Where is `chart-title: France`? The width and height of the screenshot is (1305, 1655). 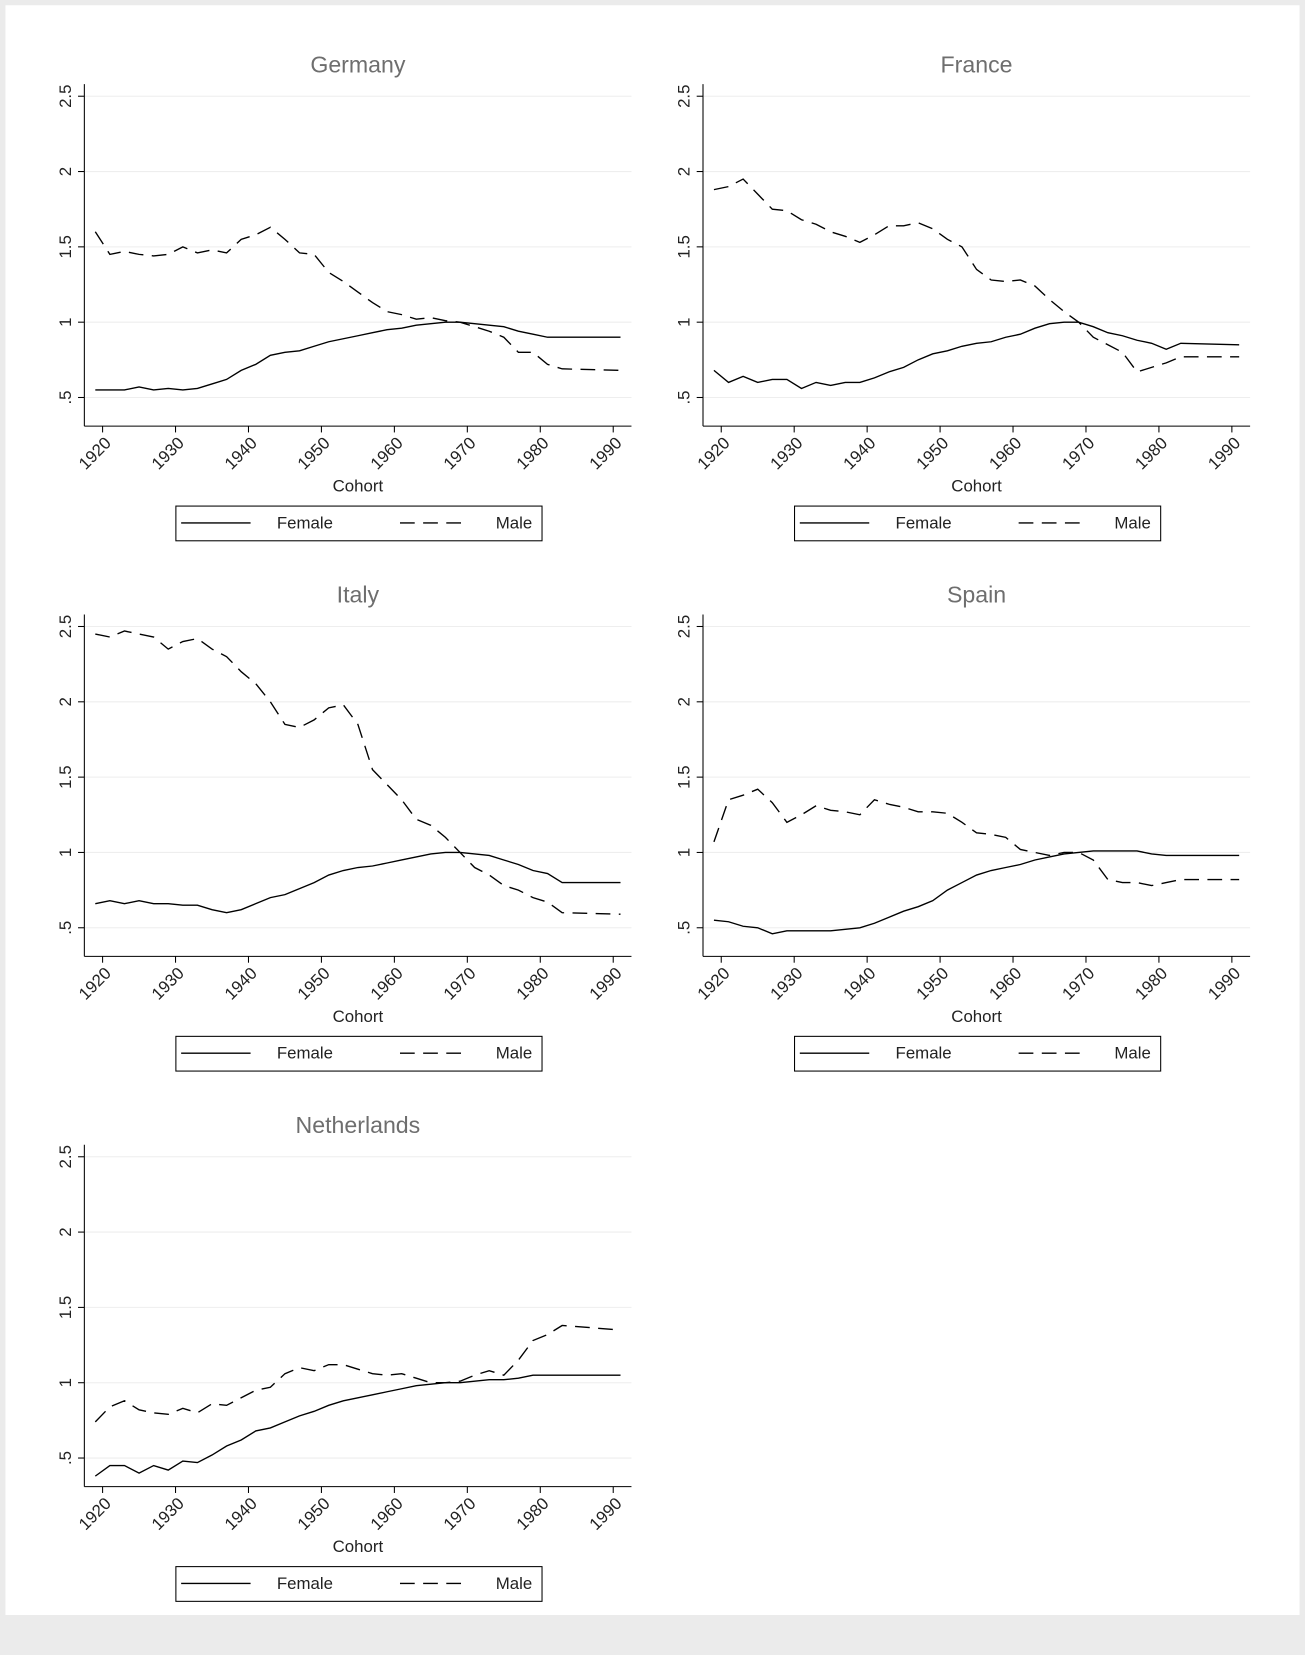
chart-title: France is located at coordinates (977, 64).